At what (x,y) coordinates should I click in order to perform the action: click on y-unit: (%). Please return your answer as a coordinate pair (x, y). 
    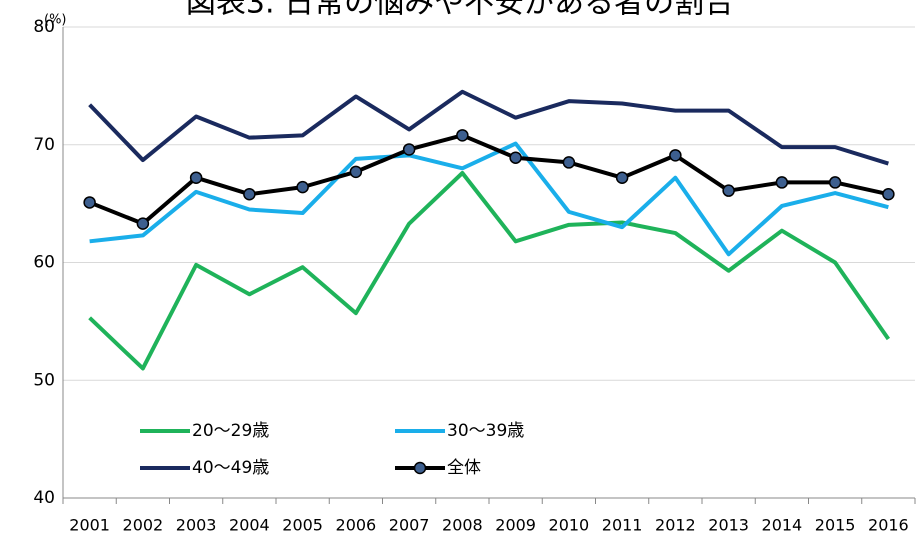
    Looking at the image, I should click on (55, 20).